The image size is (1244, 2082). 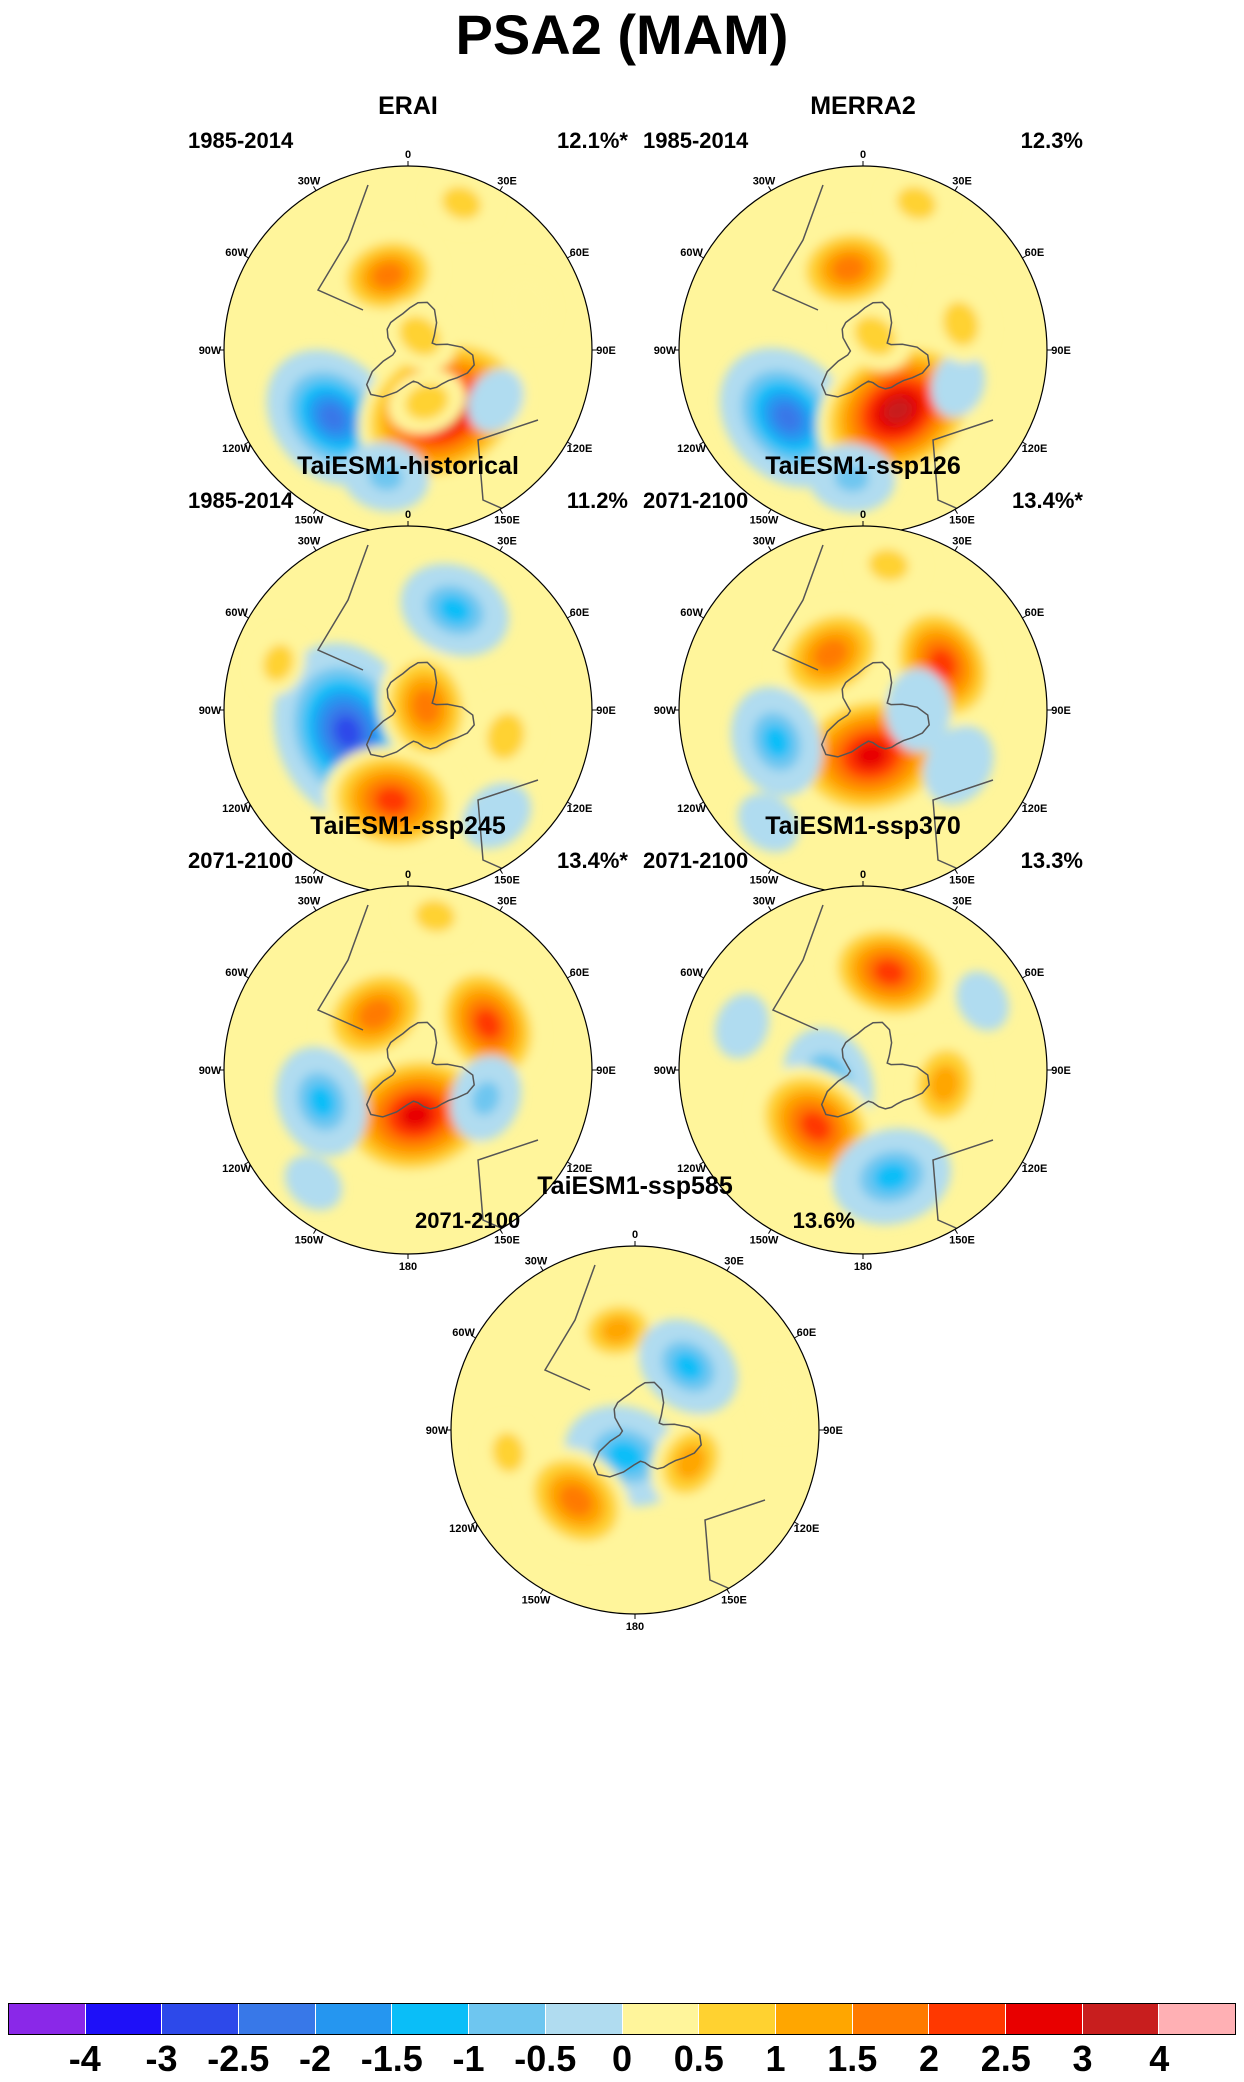 What do you see at coordinates (84, 2058) in the screenshot?
I see `colorbar-tick-label: -4` at bounding box center [84, 2058].